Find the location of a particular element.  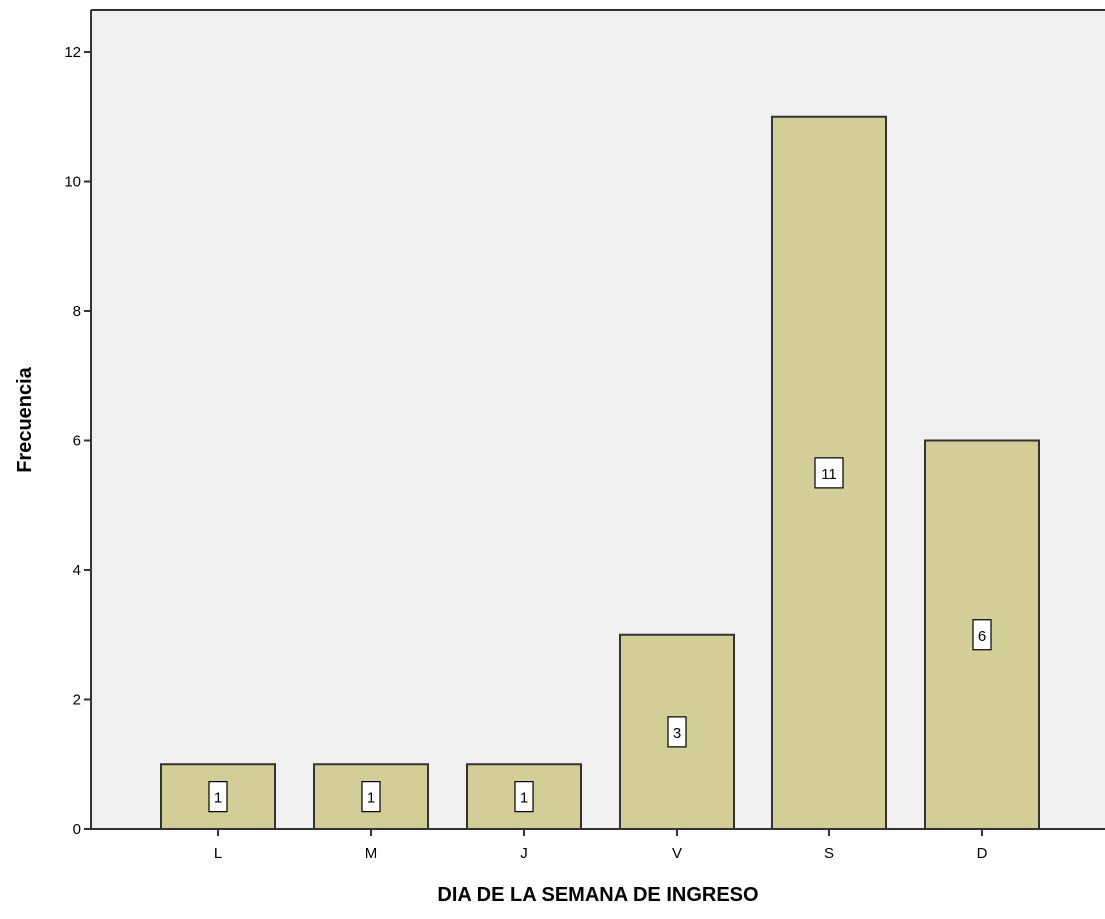

data-label-S: 11 is located at coordinates (829, 473).